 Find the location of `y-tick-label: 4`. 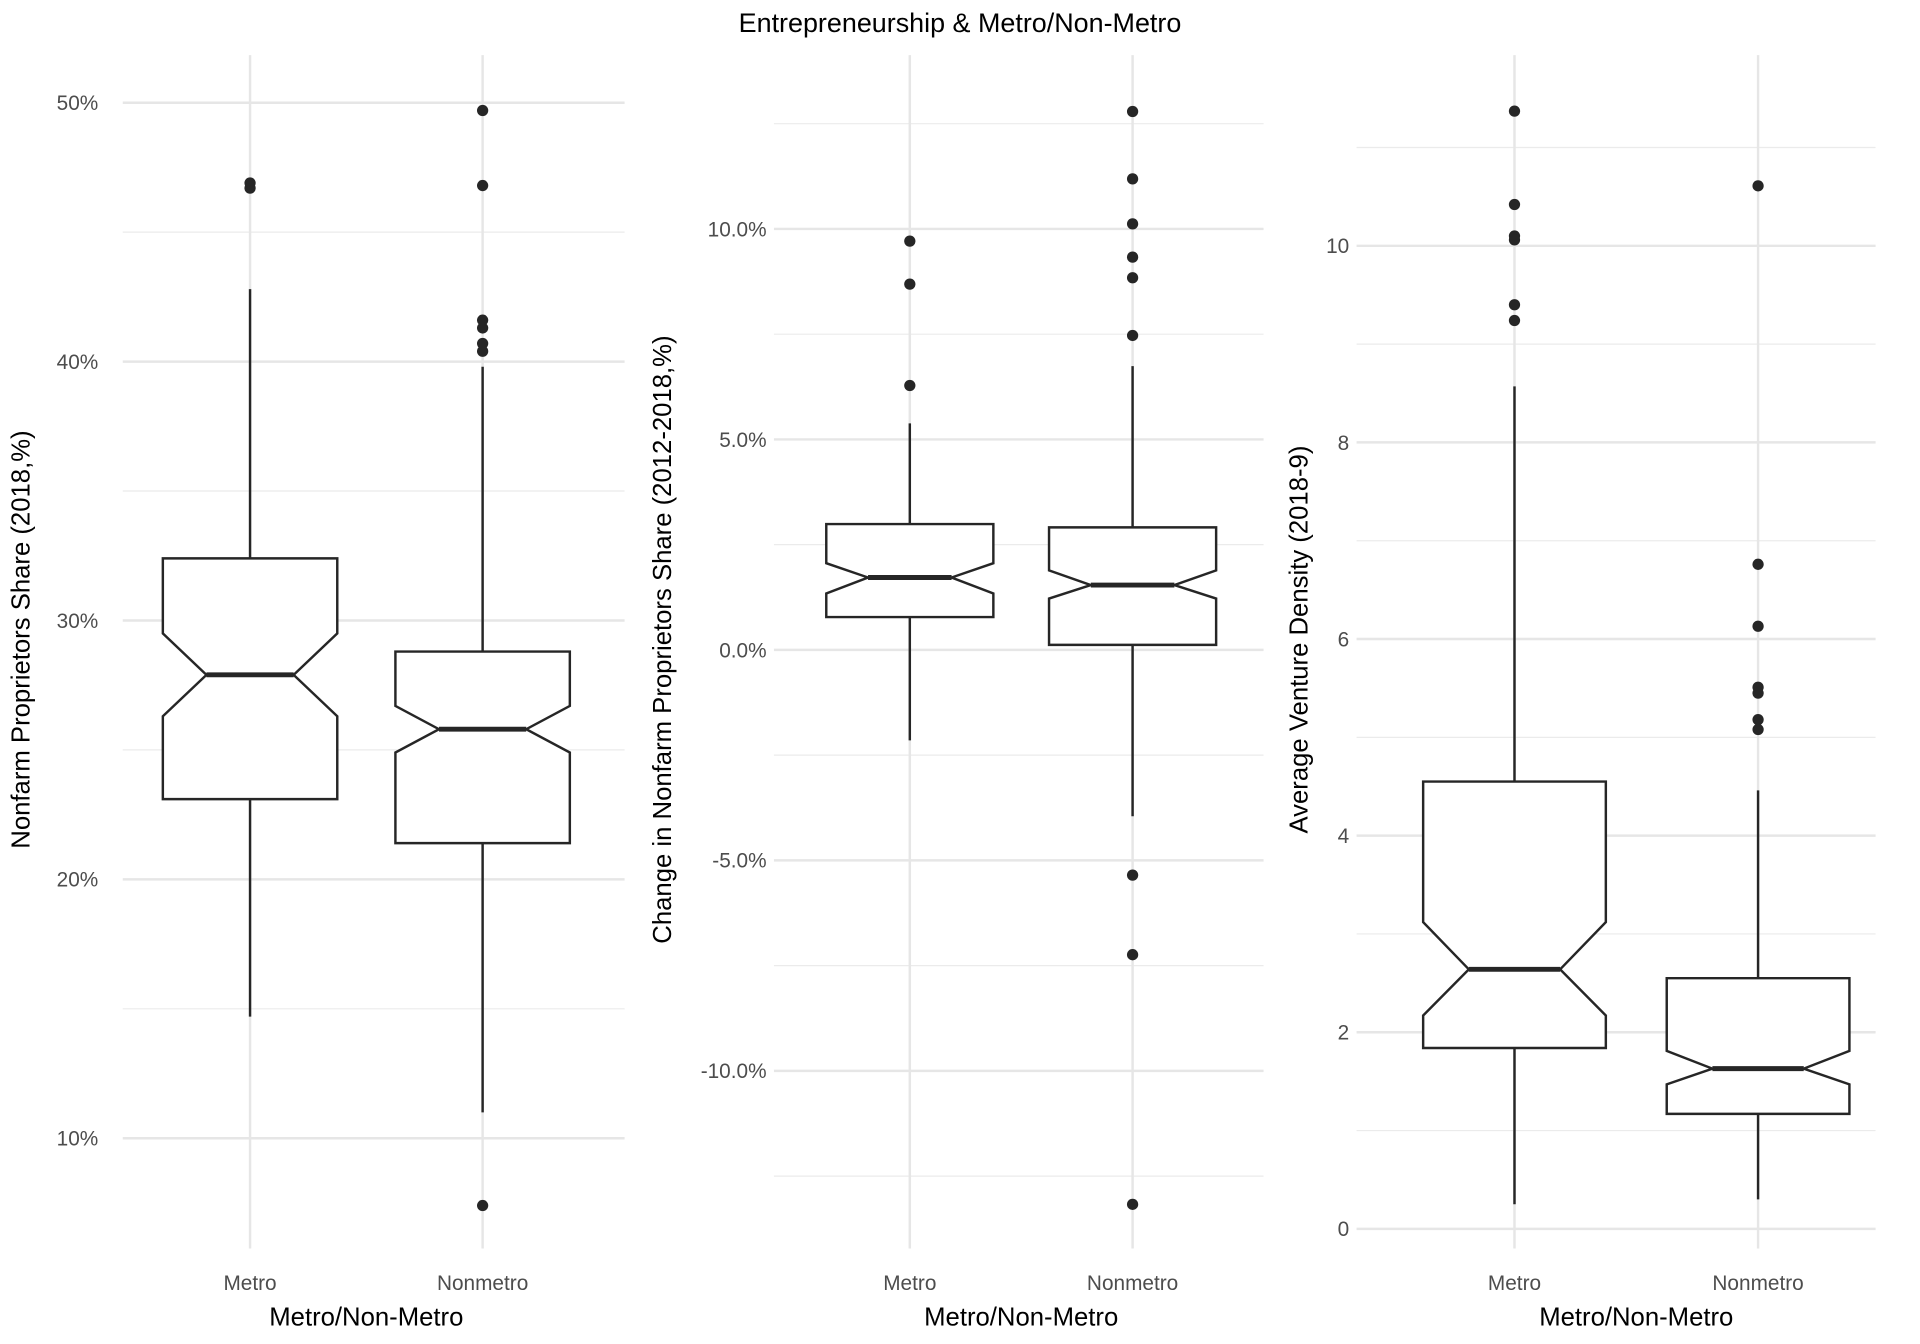

y-tick-label: 4 is located at coordinates (1344, 836).